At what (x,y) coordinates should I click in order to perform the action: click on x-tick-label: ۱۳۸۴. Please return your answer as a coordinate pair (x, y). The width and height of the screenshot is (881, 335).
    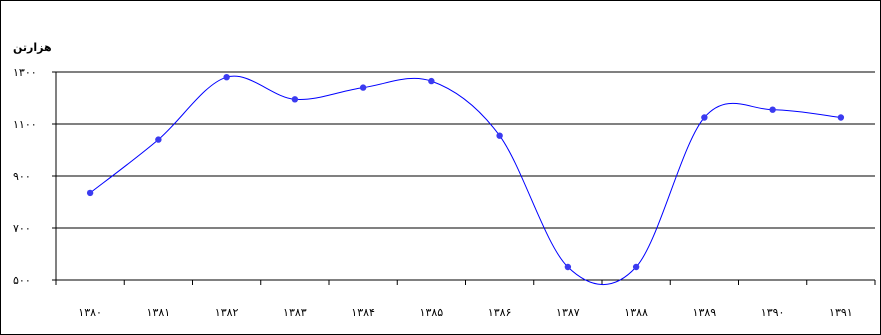
    Looking at the image, I should click on (363, 312).